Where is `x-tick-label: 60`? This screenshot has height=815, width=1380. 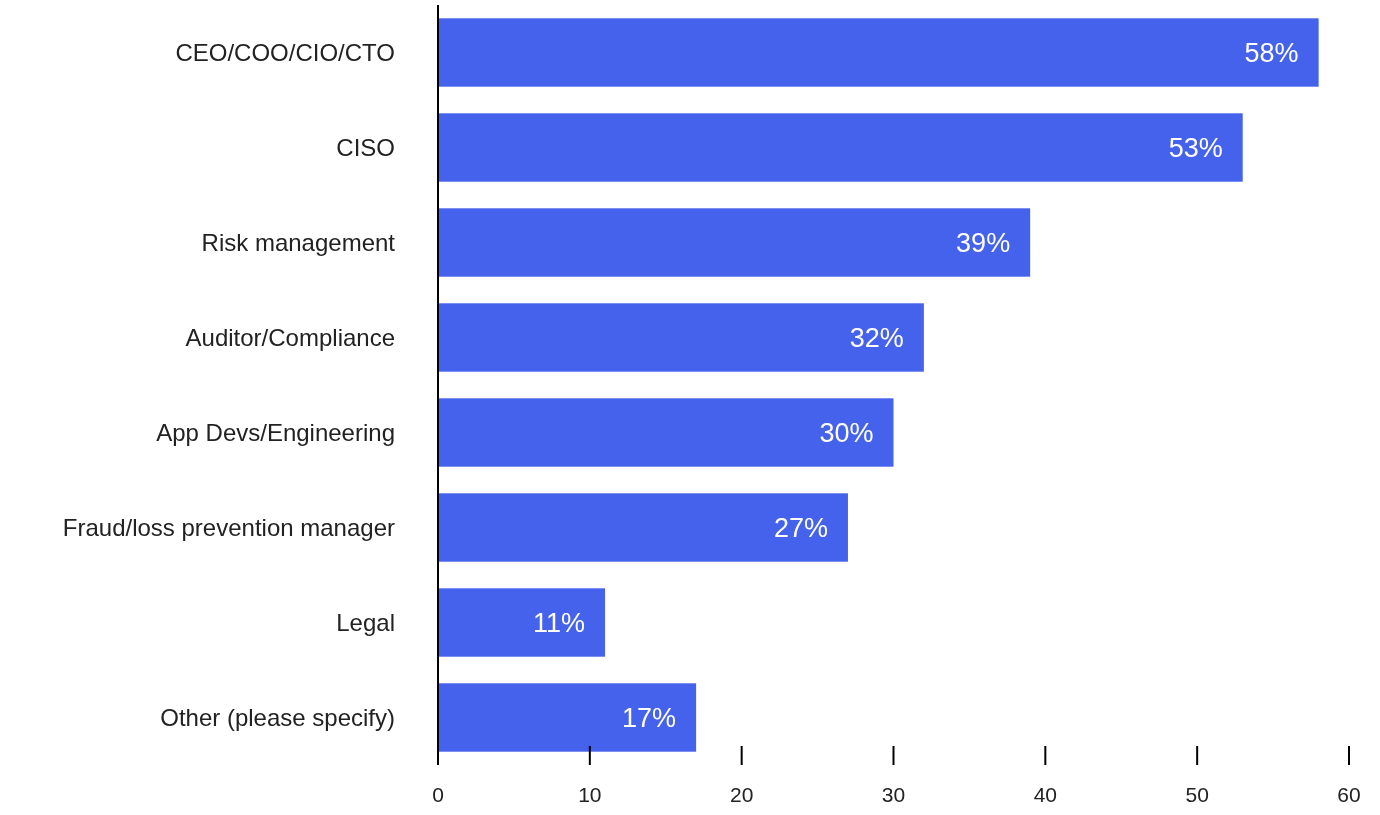 x-tick-label: 60 is located at coordinates (1349, 794).